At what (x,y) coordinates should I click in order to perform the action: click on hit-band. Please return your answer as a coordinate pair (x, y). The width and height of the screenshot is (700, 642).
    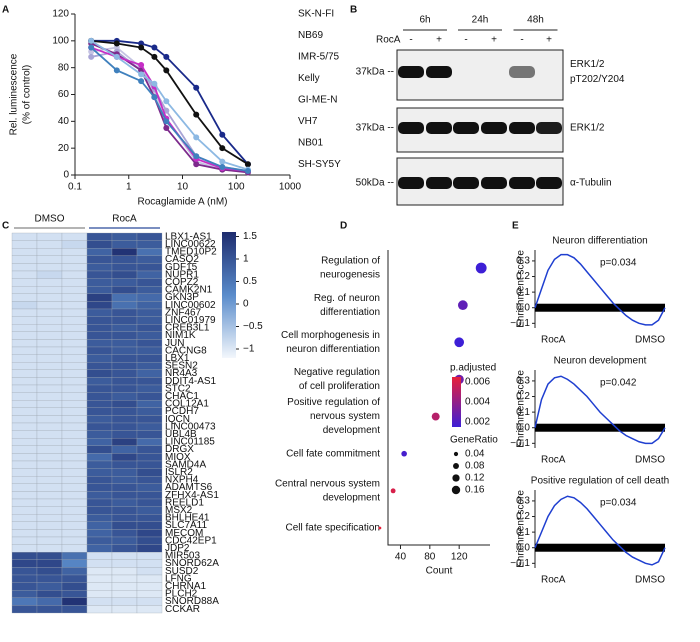
    Looking at the image, I should click on (600, 427).